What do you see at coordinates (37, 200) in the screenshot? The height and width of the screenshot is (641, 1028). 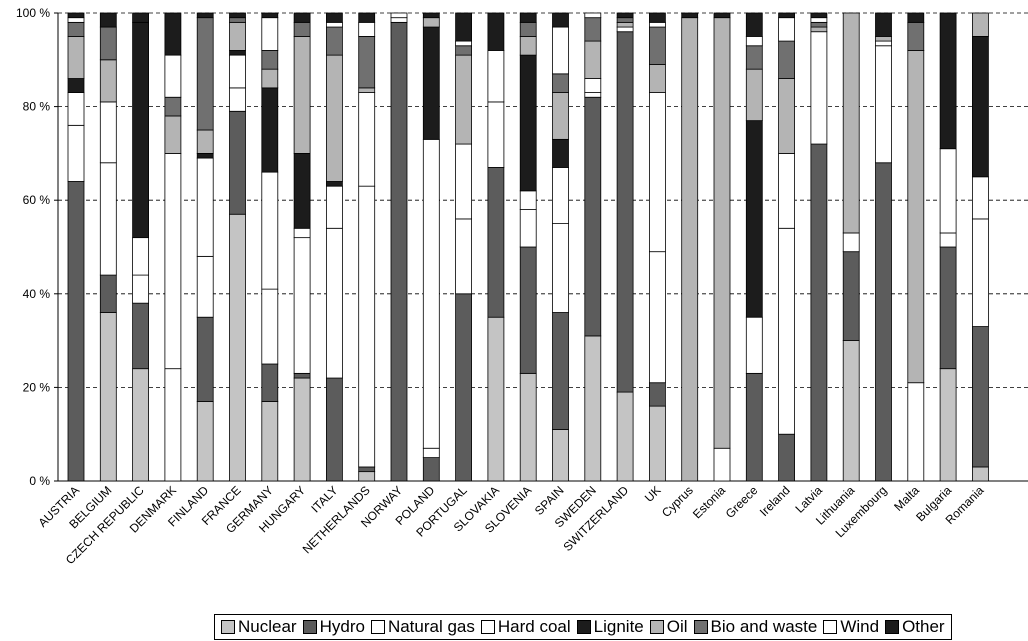 I see `y-tick-label: 60 %` at bounding box center [37, 200].